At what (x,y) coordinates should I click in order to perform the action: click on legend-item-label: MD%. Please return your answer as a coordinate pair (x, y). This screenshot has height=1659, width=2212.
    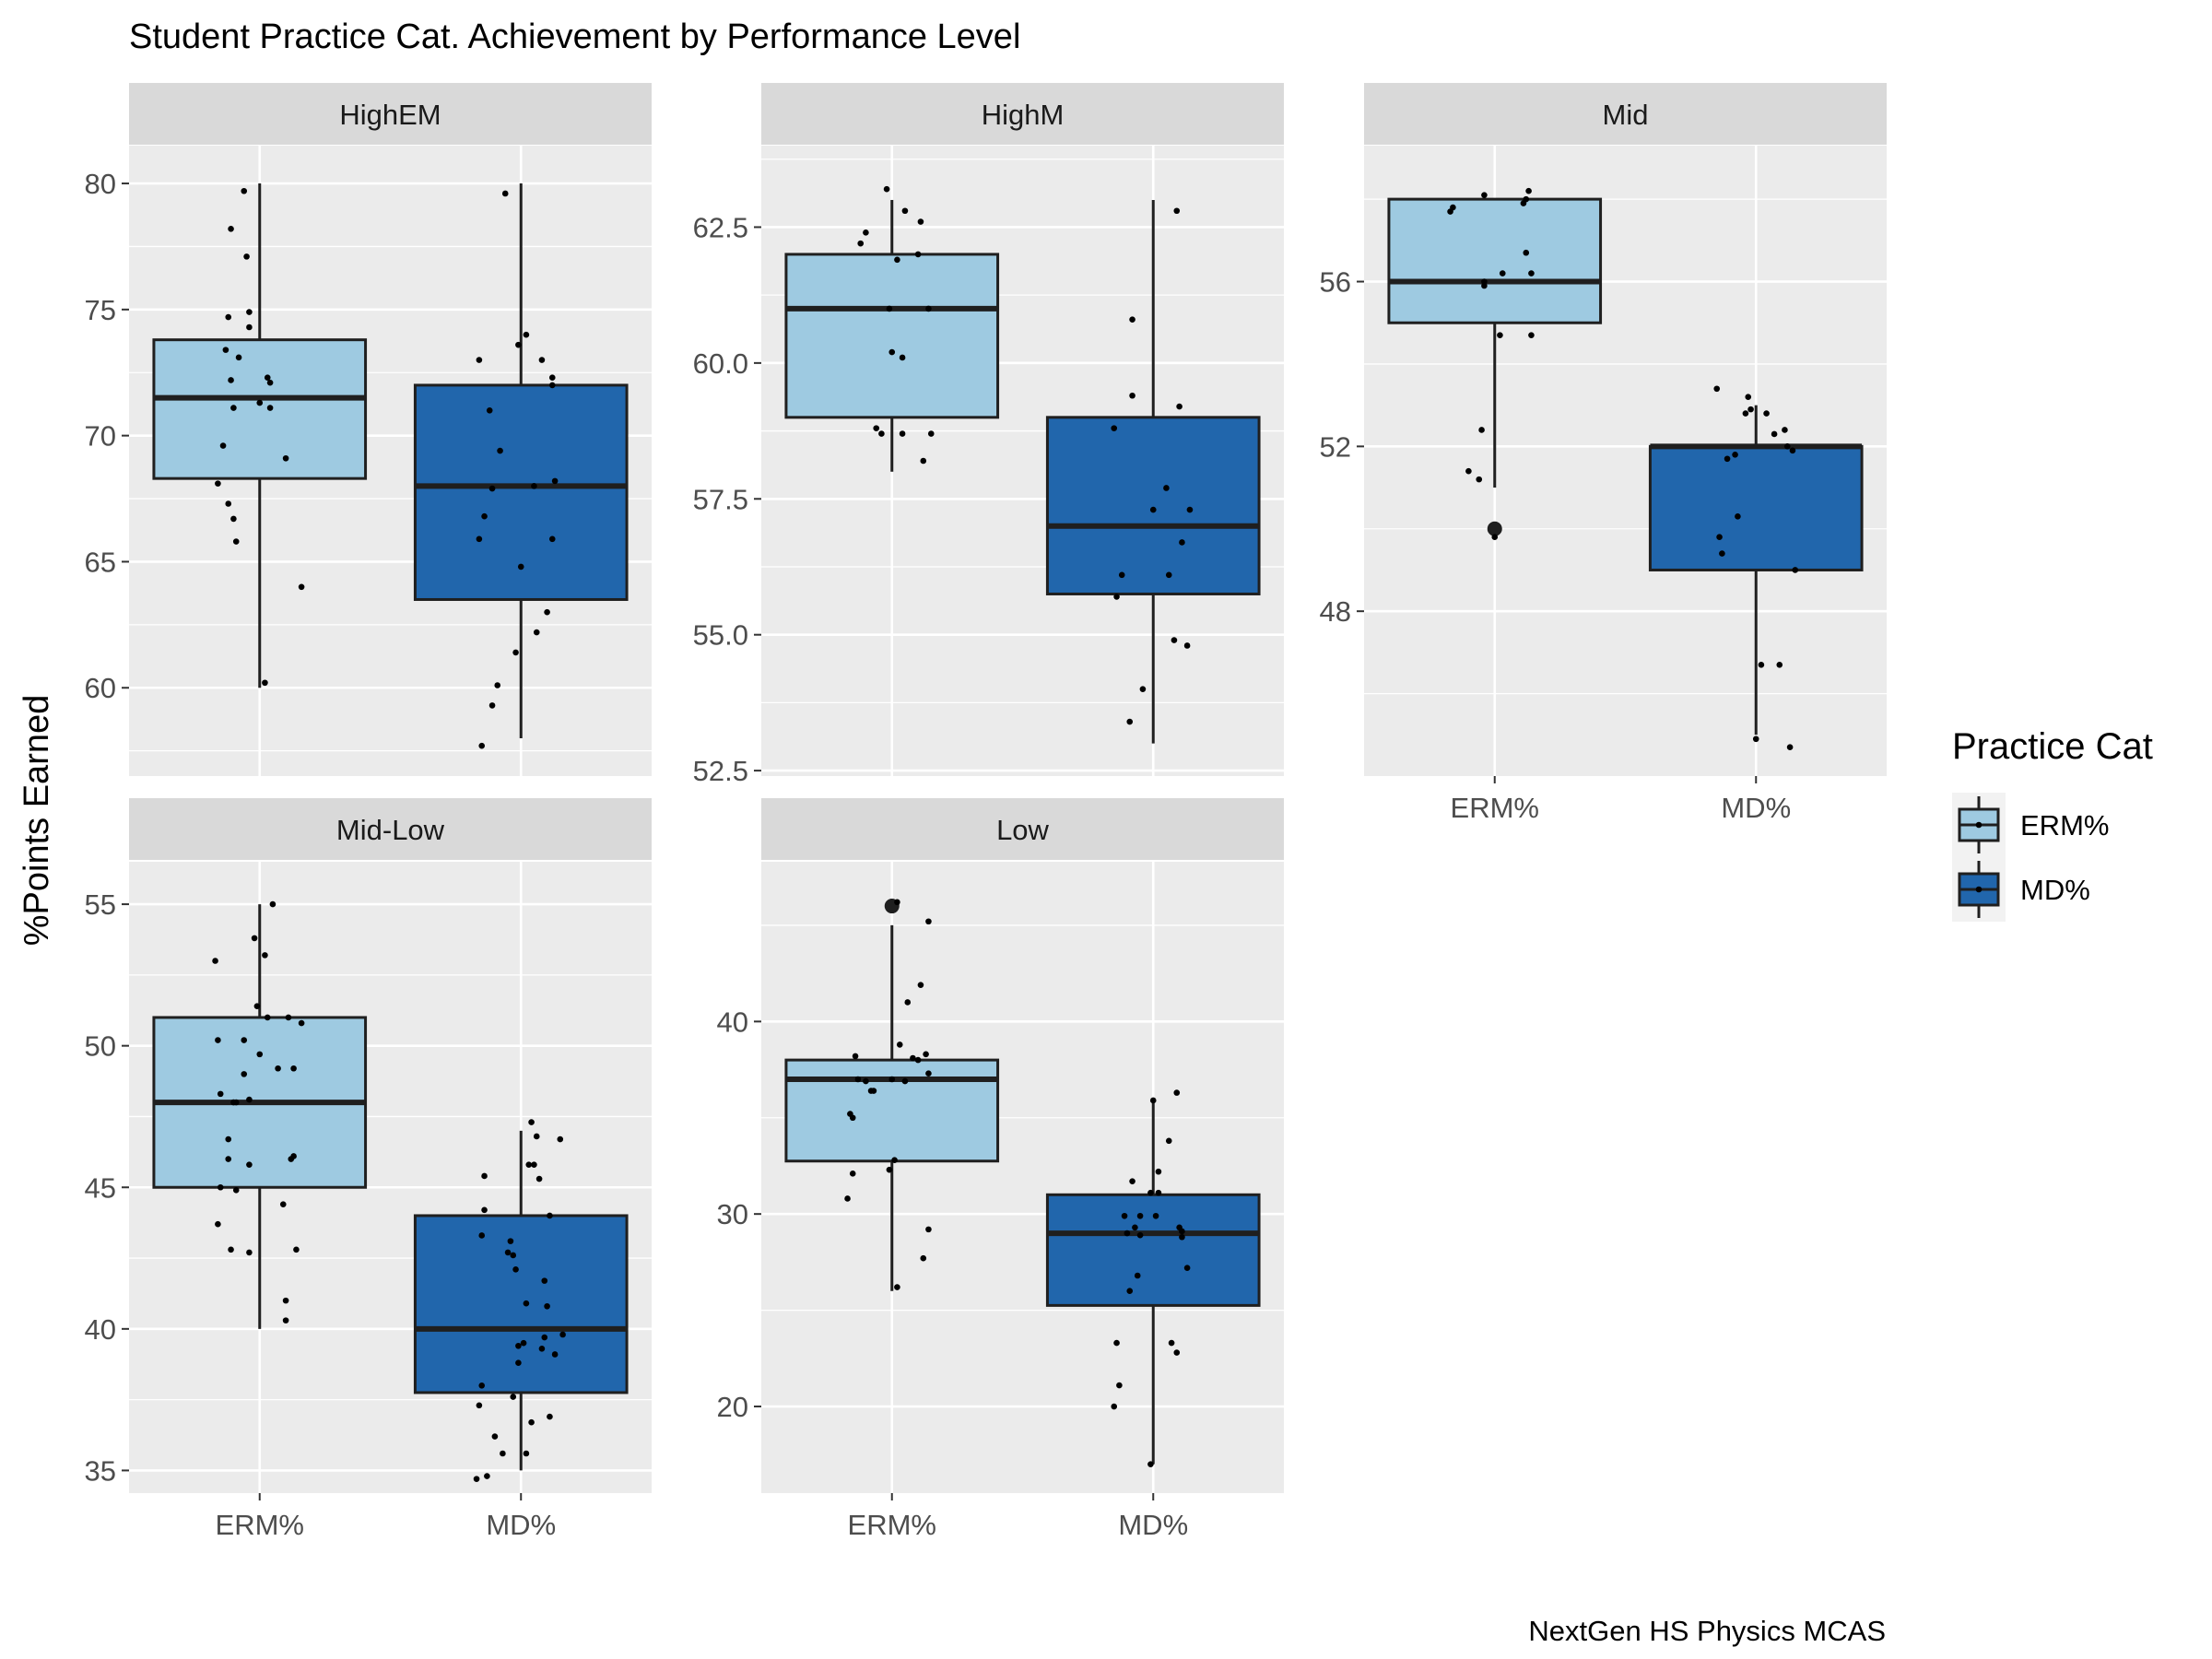
    Looking at the image, I should click on (2055, 890).